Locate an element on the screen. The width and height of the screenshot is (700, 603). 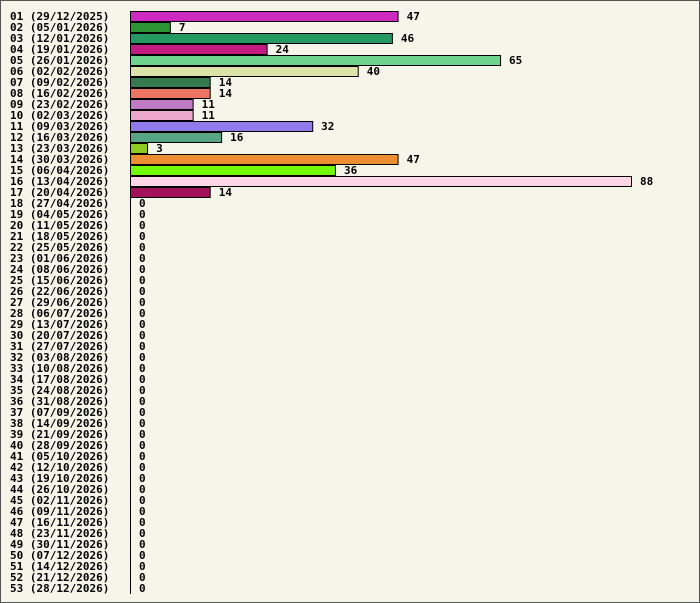
category-label: 01 (29/12/2025) is located at coordinates (59, 16).